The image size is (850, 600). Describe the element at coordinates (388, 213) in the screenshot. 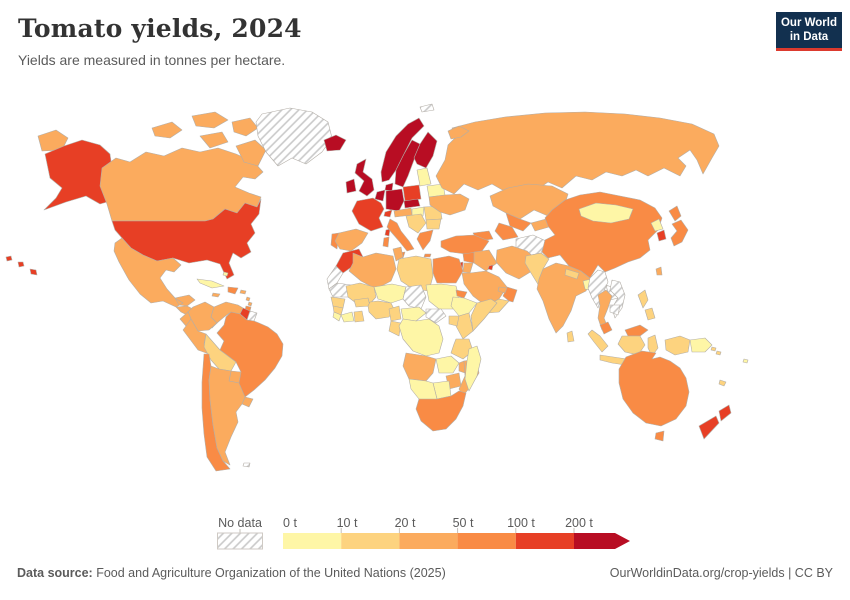

I see `country-switzerland` at that location.